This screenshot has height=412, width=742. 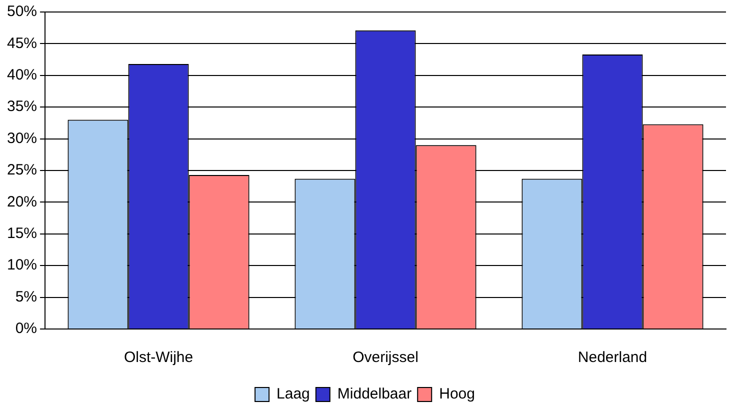 I want to click on x-tick-label: Nederland, so click(x=613, y=357).